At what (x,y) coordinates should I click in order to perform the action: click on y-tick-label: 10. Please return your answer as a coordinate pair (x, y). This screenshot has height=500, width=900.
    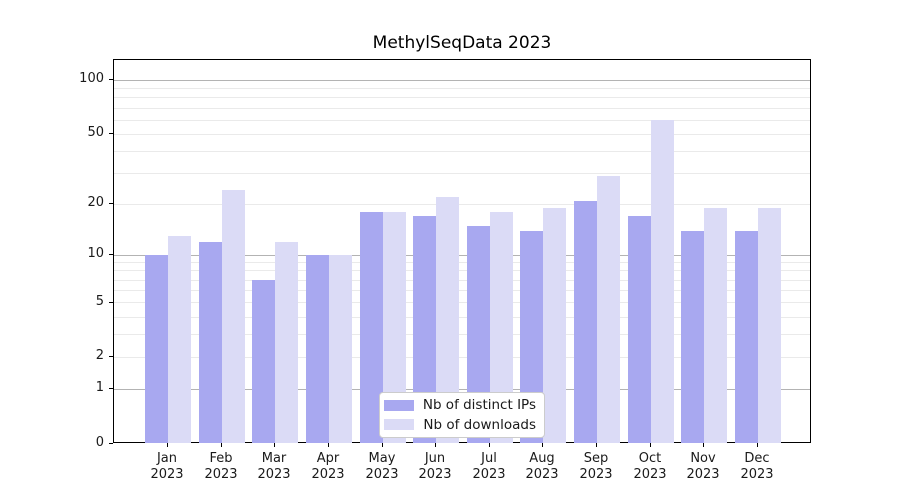
    Looking at the image, I should click on (95, 253).